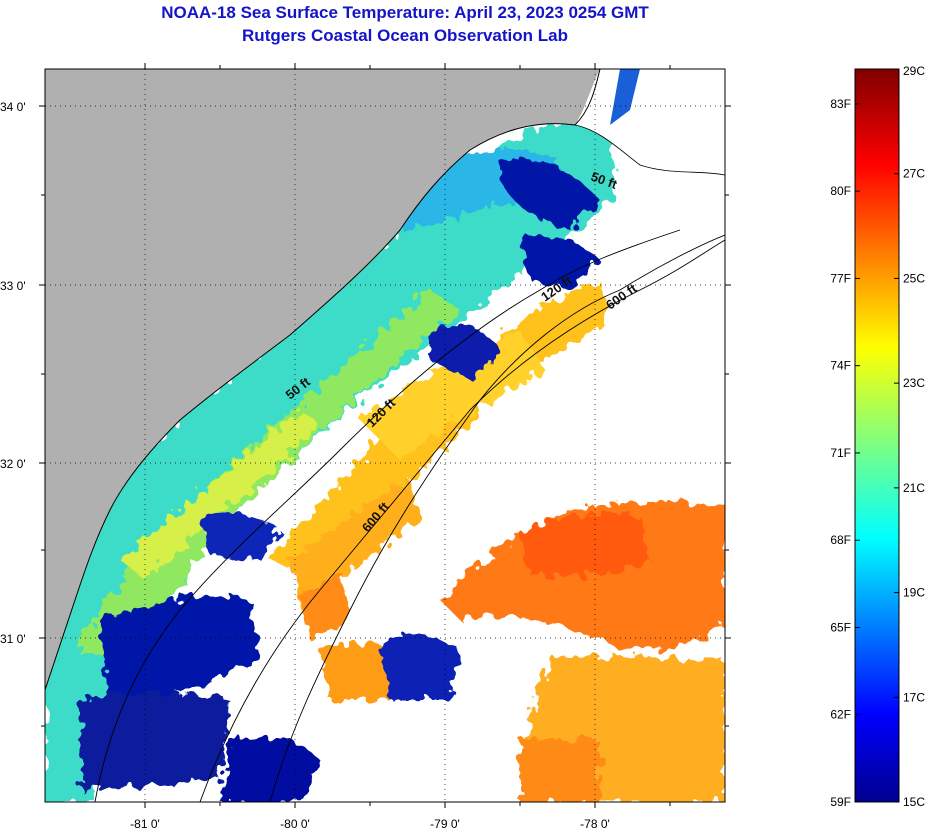 The width and height of the screenshot is (936, 832). I want to click on lat-label-34: 34 0', so click(13, 107).